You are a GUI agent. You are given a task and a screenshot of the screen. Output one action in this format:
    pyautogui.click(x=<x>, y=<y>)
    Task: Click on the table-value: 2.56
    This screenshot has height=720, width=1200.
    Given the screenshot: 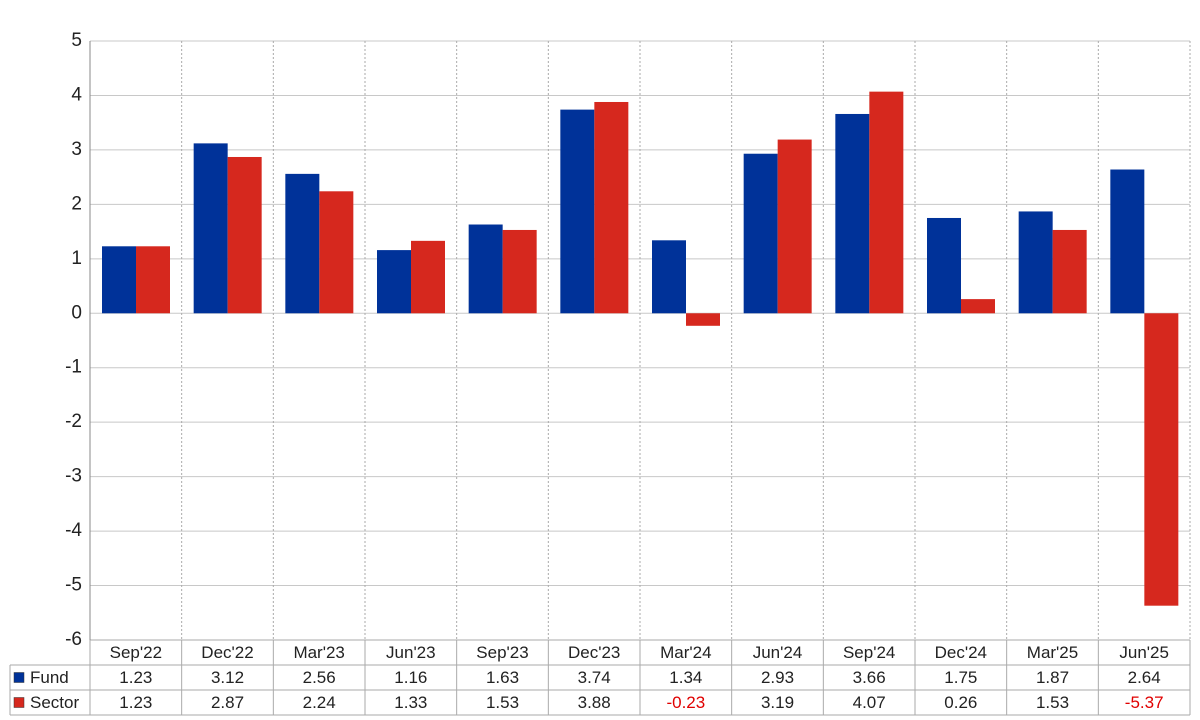 What is the action you would take?
    pyautogui.click(x=319, y=677)
    